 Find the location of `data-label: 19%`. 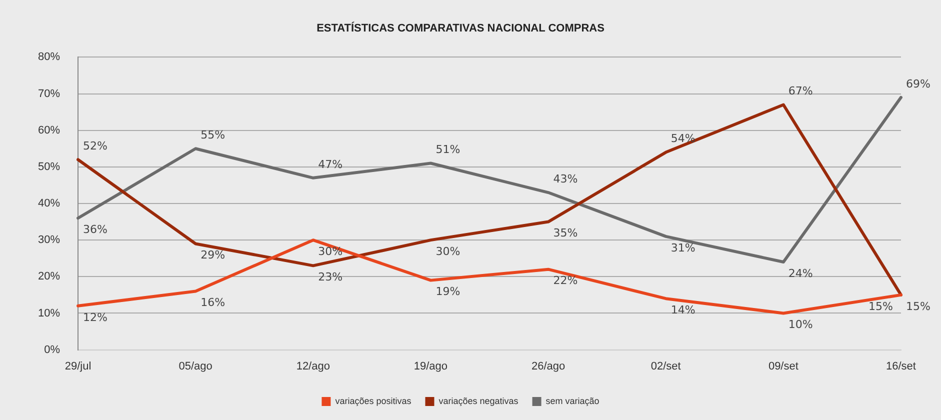

data-label: 19% is located at coordinates (448, 291).